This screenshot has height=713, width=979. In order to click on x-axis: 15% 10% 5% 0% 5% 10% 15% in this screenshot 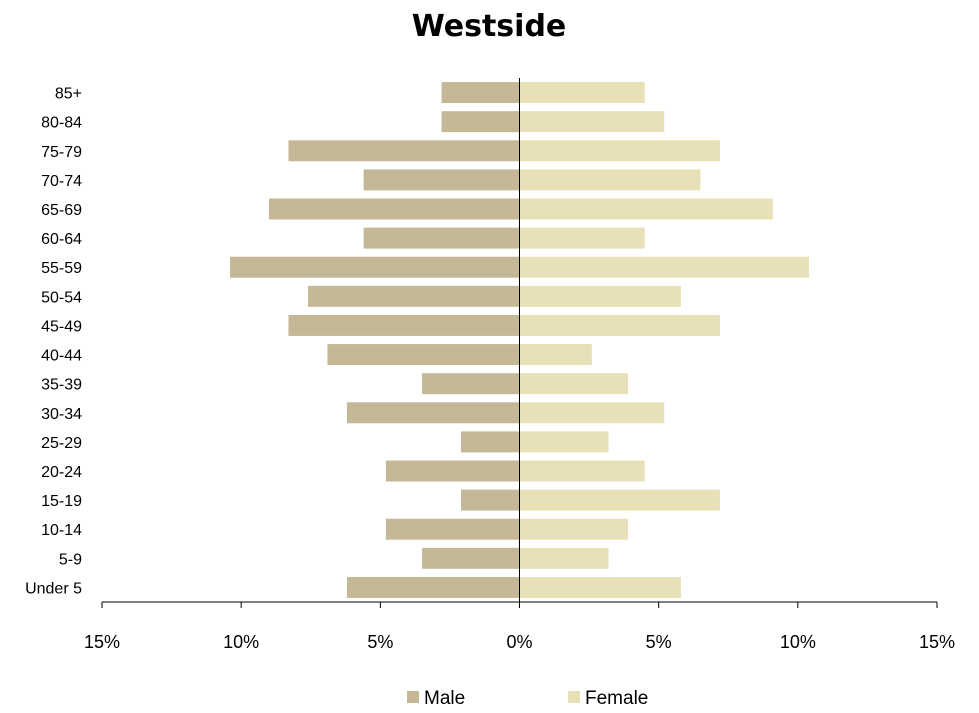, I will do `click(519, 626)`.